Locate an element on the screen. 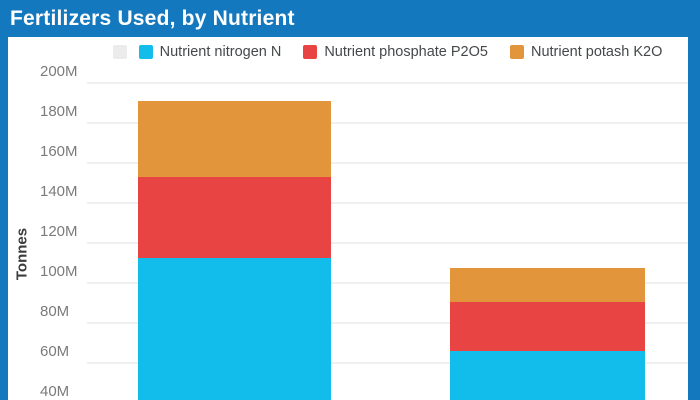  y-tick-label-80M: 80M is located at coordinates (55, 311).